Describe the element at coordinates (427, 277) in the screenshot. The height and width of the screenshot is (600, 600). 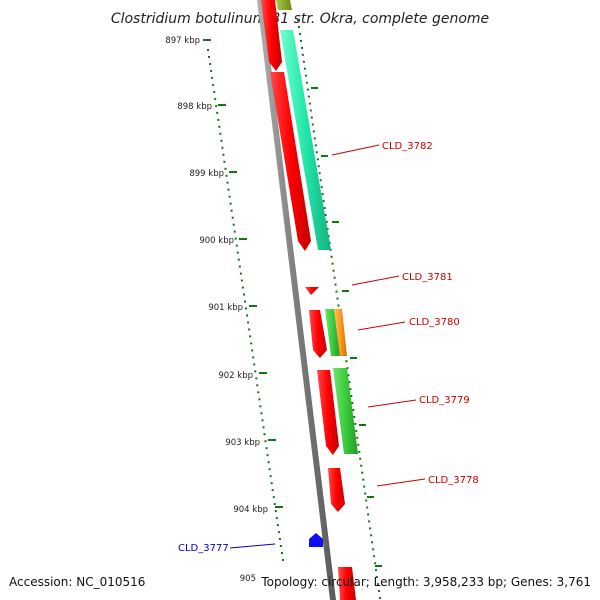
I see `gene-label-cld-3781: CLD_3781` at that location.